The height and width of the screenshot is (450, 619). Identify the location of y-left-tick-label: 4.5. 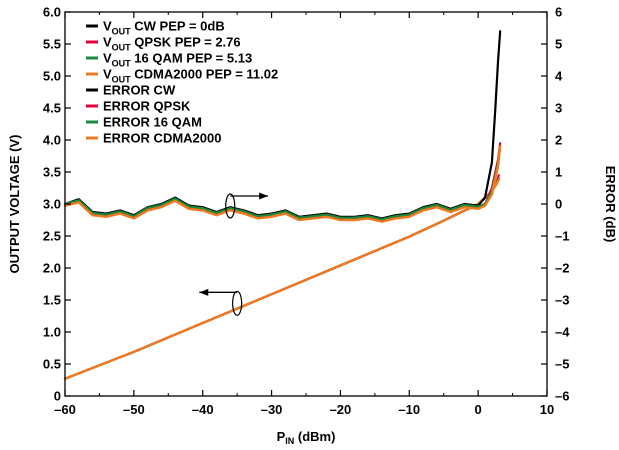
(52, 108).